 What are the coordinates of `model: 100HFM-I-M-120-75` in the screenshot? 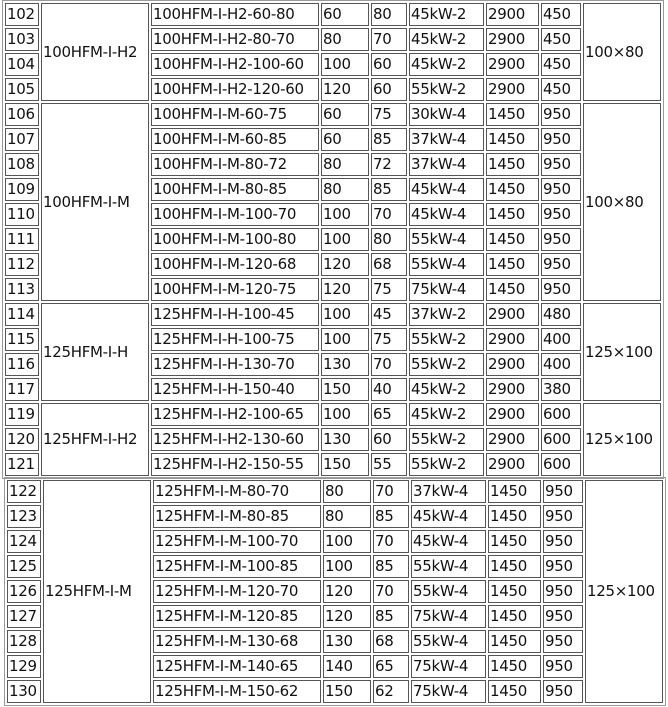 It's located at (235, 289).